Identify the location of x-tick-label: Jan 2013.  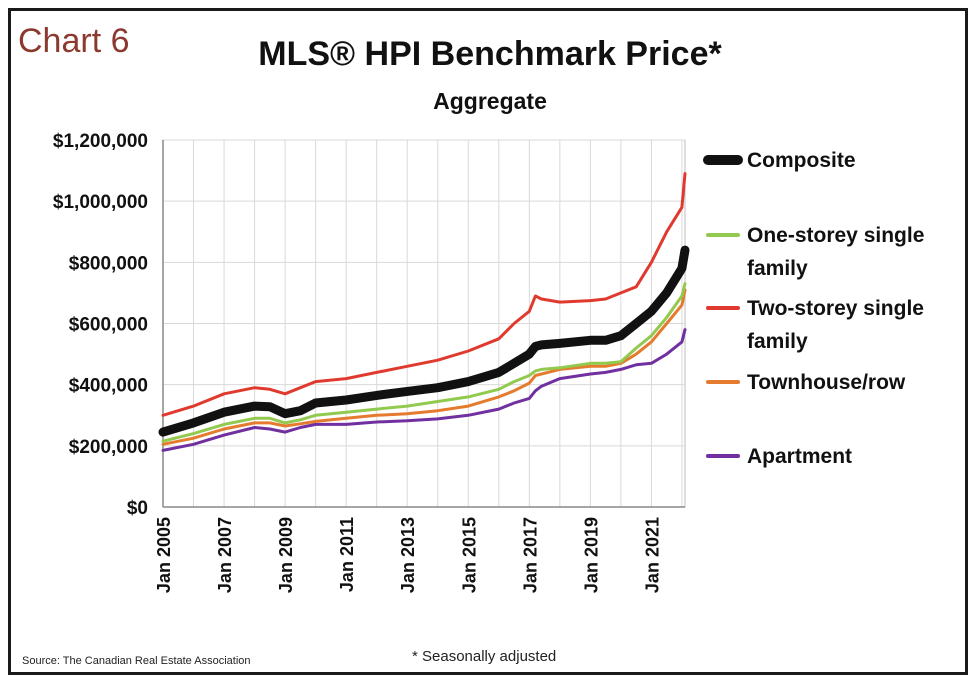
(408, 555).